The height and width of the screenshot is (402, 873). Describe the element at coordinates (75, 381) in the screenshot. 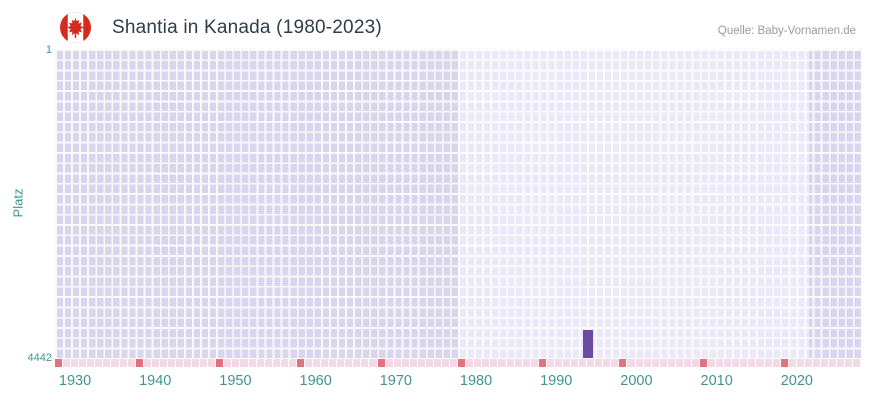

I see `x-tick-label: 1930` at that location.